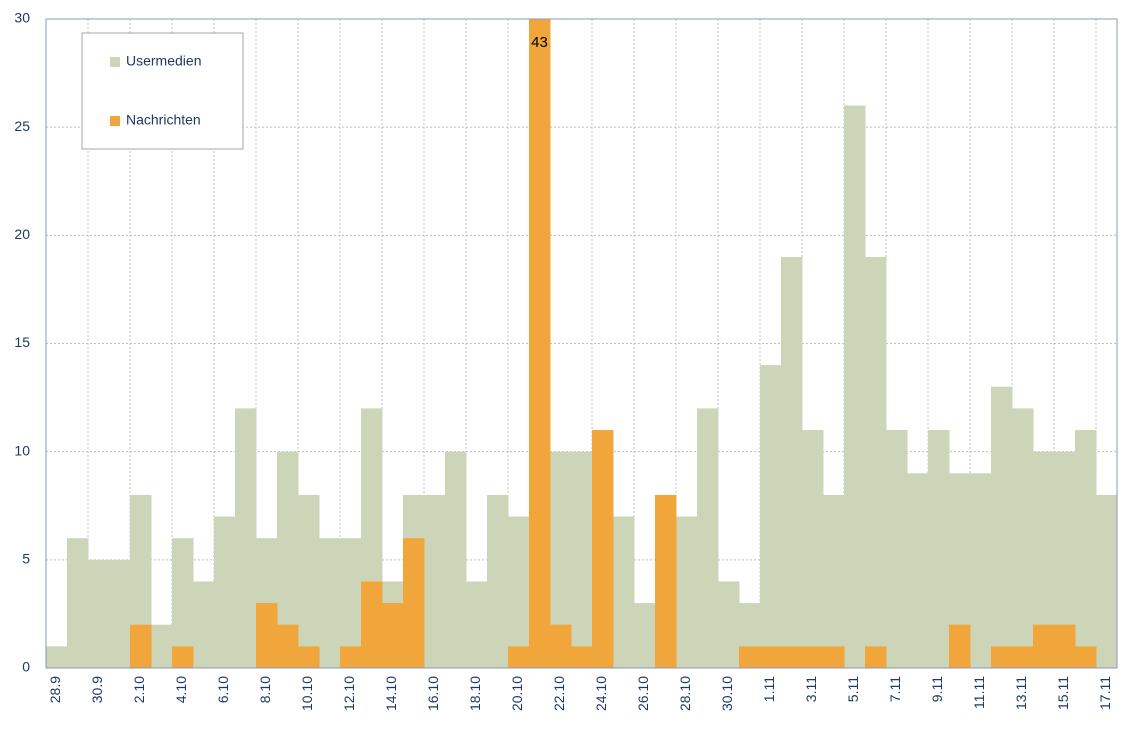  Describe the element at coordinates (539, 42) in the screenshot. I see `data-label: 43` at that location.